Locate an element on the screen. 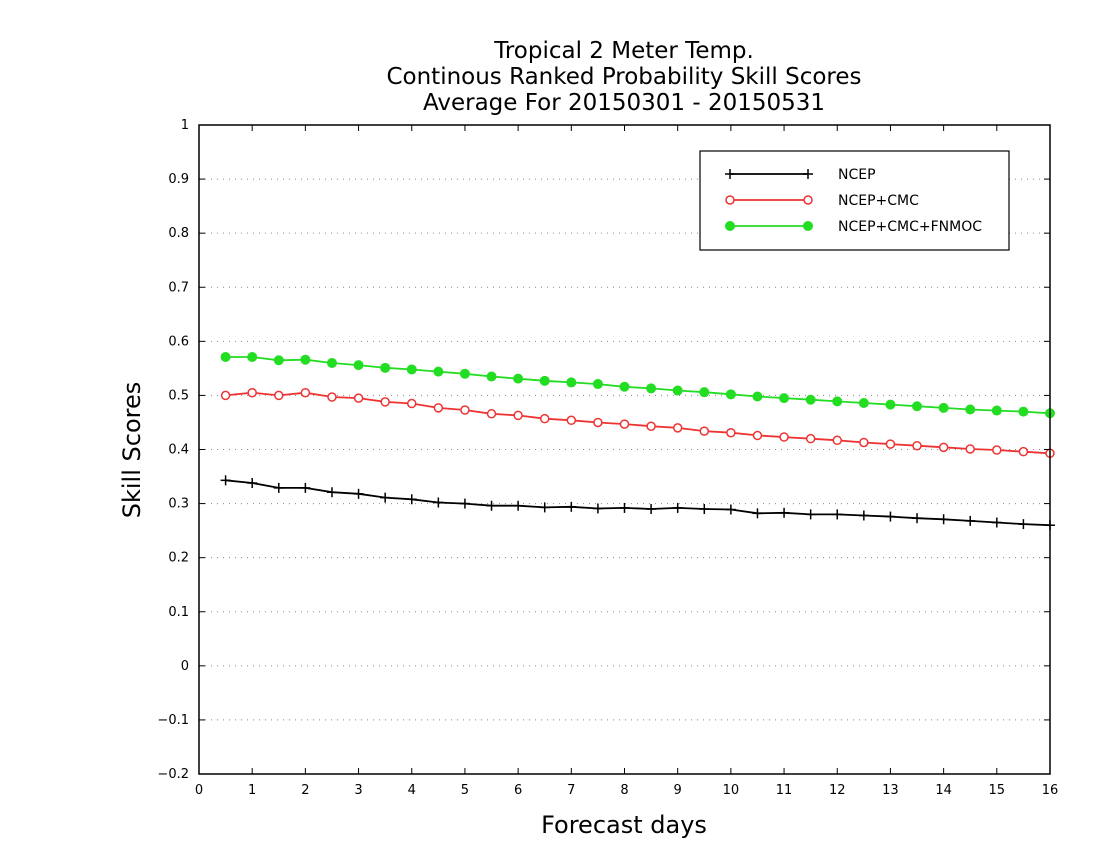 The width and height of the screenshot is (1100, 850). legend: NCEP NCEP+CMC NCEP+CMC+FNMOC is located at coordinates (854, 200).